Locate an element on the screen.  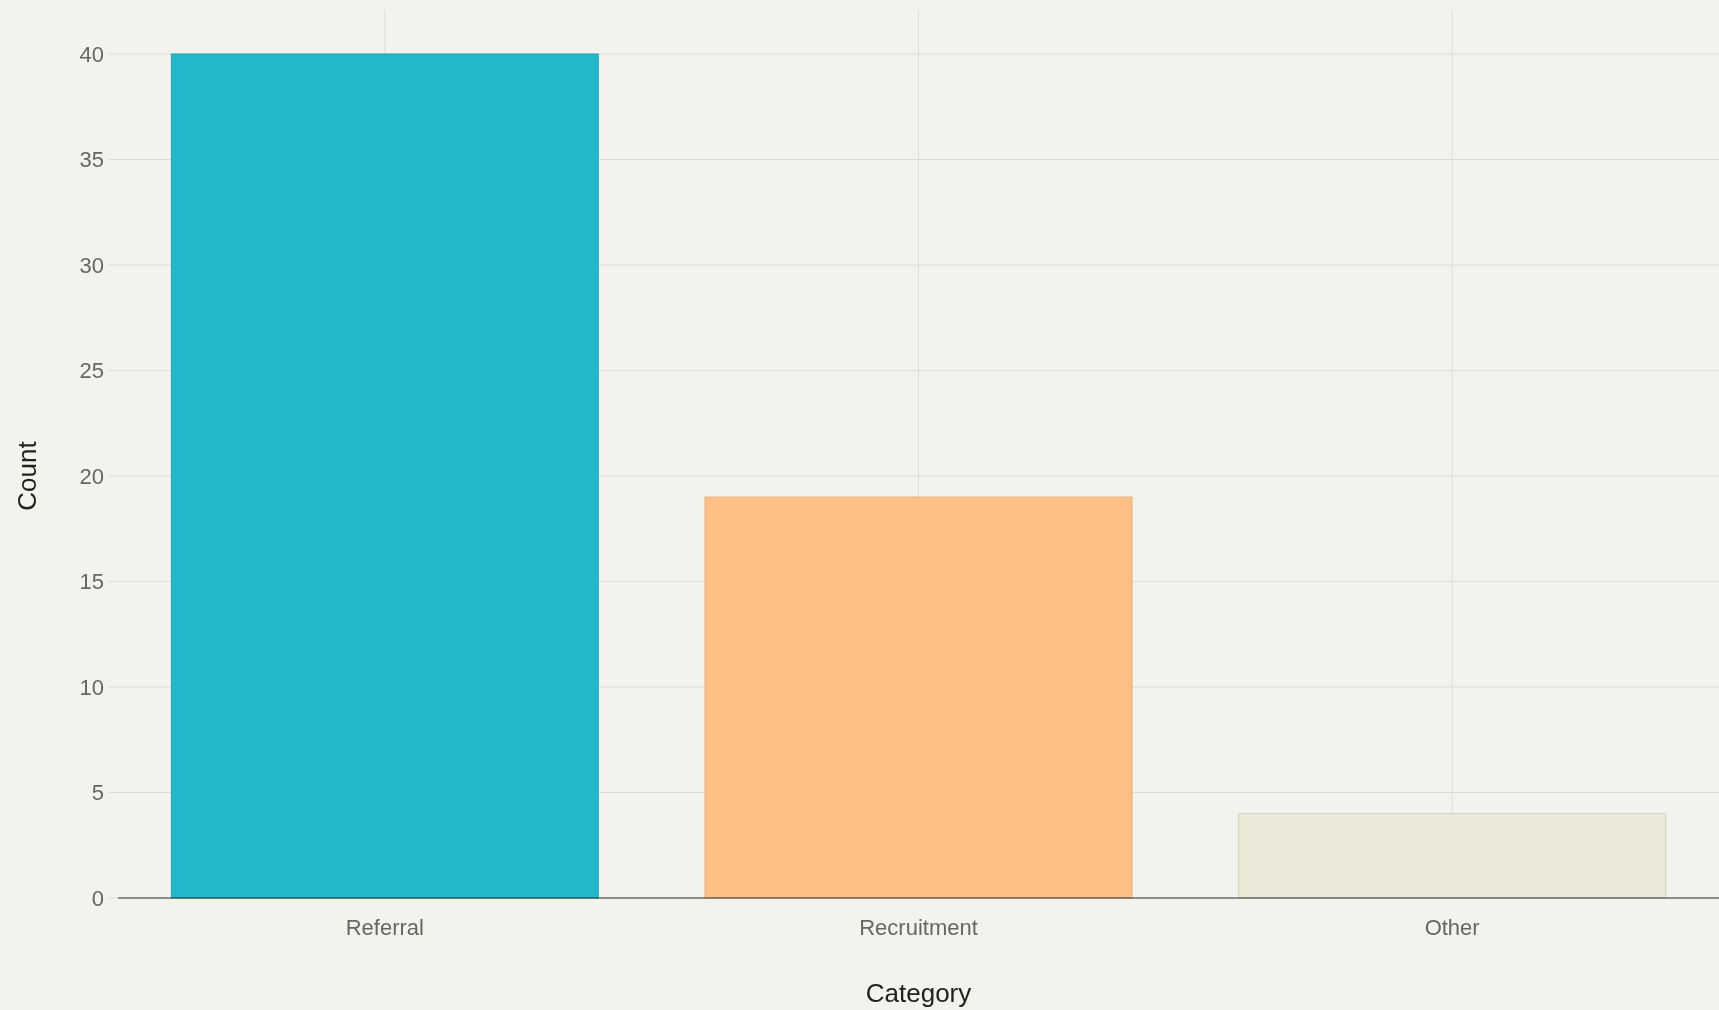
y-tick-label: 25 is located at coordinates (91, 371).